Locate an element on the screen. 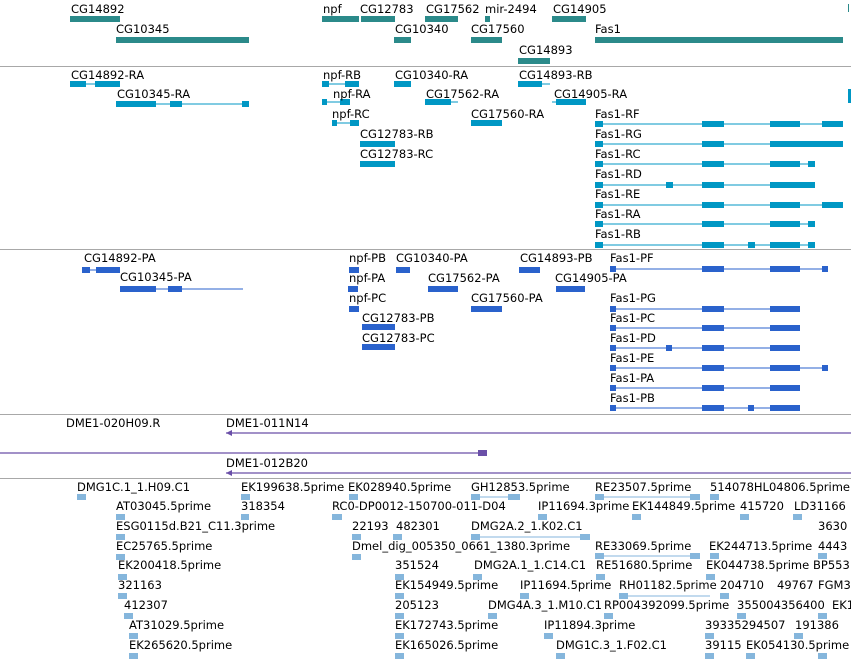  est-label: AT03045.5prime is located at coordinates (164, 506).